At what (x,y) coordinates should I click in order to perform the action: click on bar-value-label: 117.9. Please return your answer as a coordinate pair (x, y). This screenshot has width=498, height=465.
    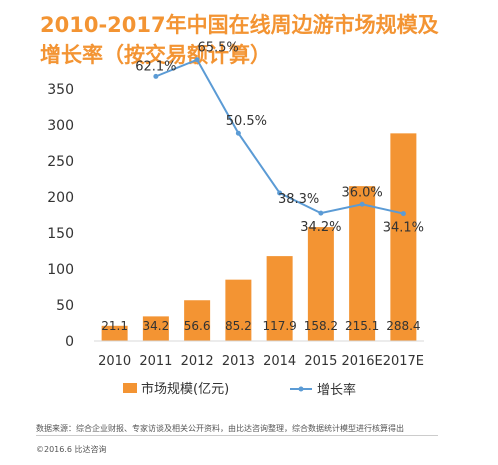
    Looking at the image, I should click on (279, 326).